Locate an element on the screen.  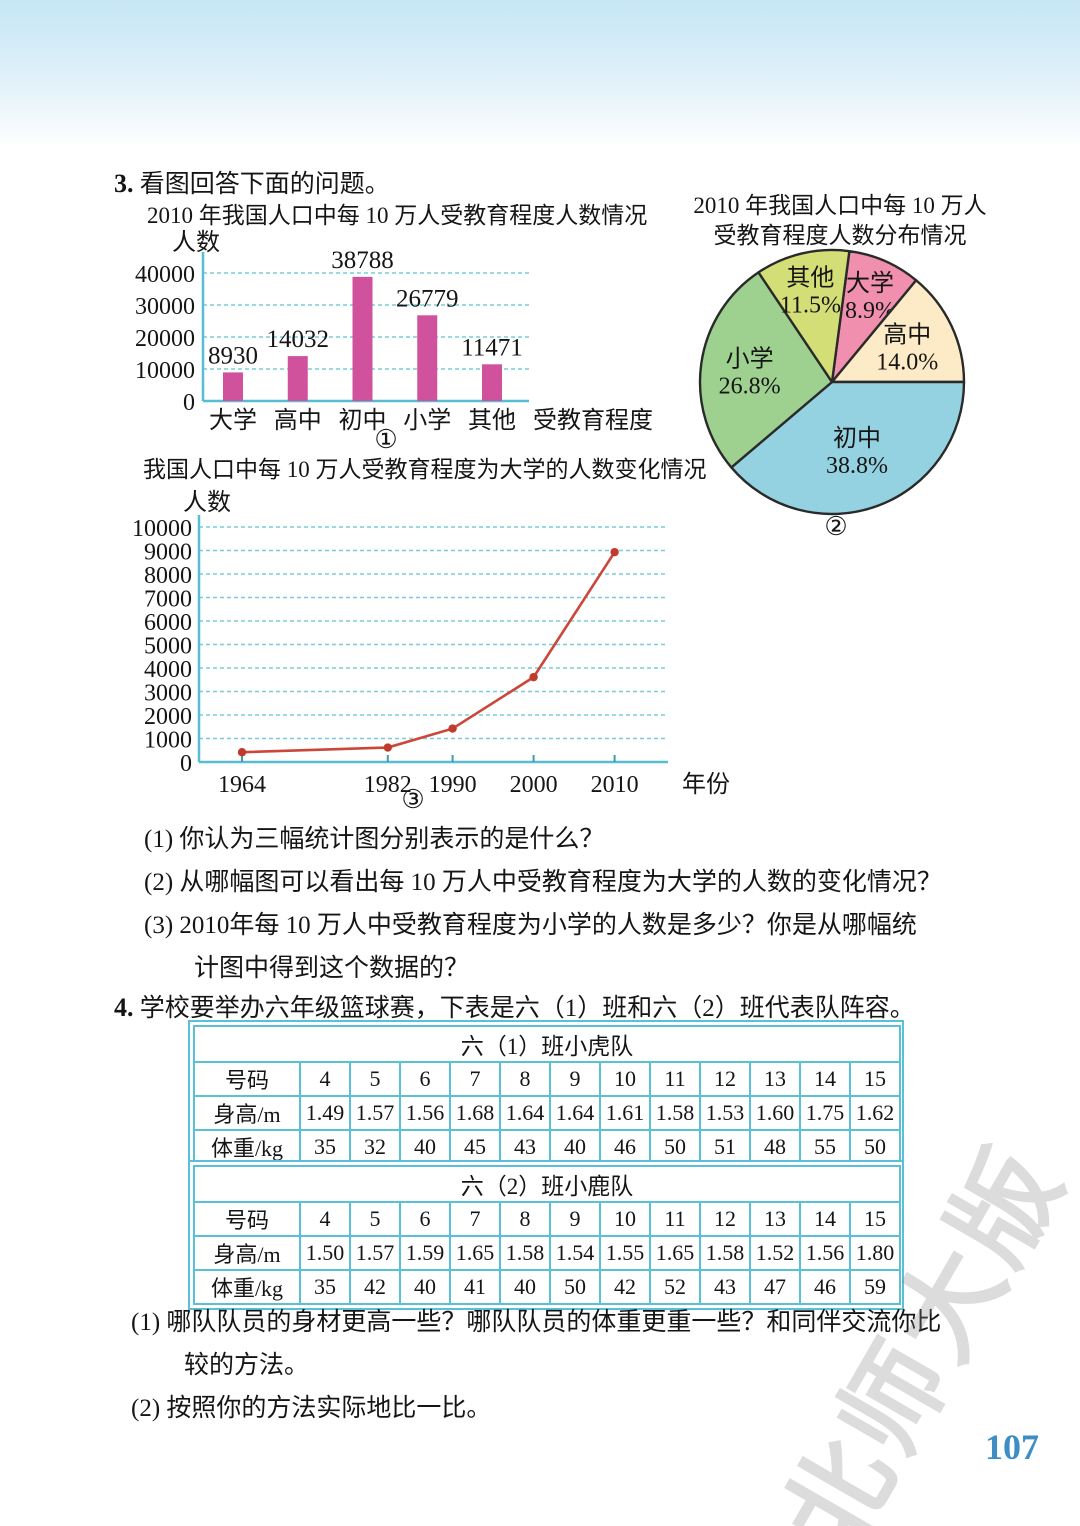
y-tick-label: 10000 is located at coordinates (165, 371).